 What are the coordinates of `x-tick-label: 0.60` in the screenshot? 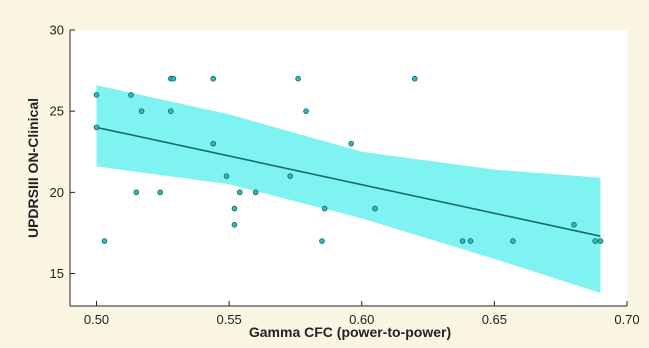 It's located at (361, 319).